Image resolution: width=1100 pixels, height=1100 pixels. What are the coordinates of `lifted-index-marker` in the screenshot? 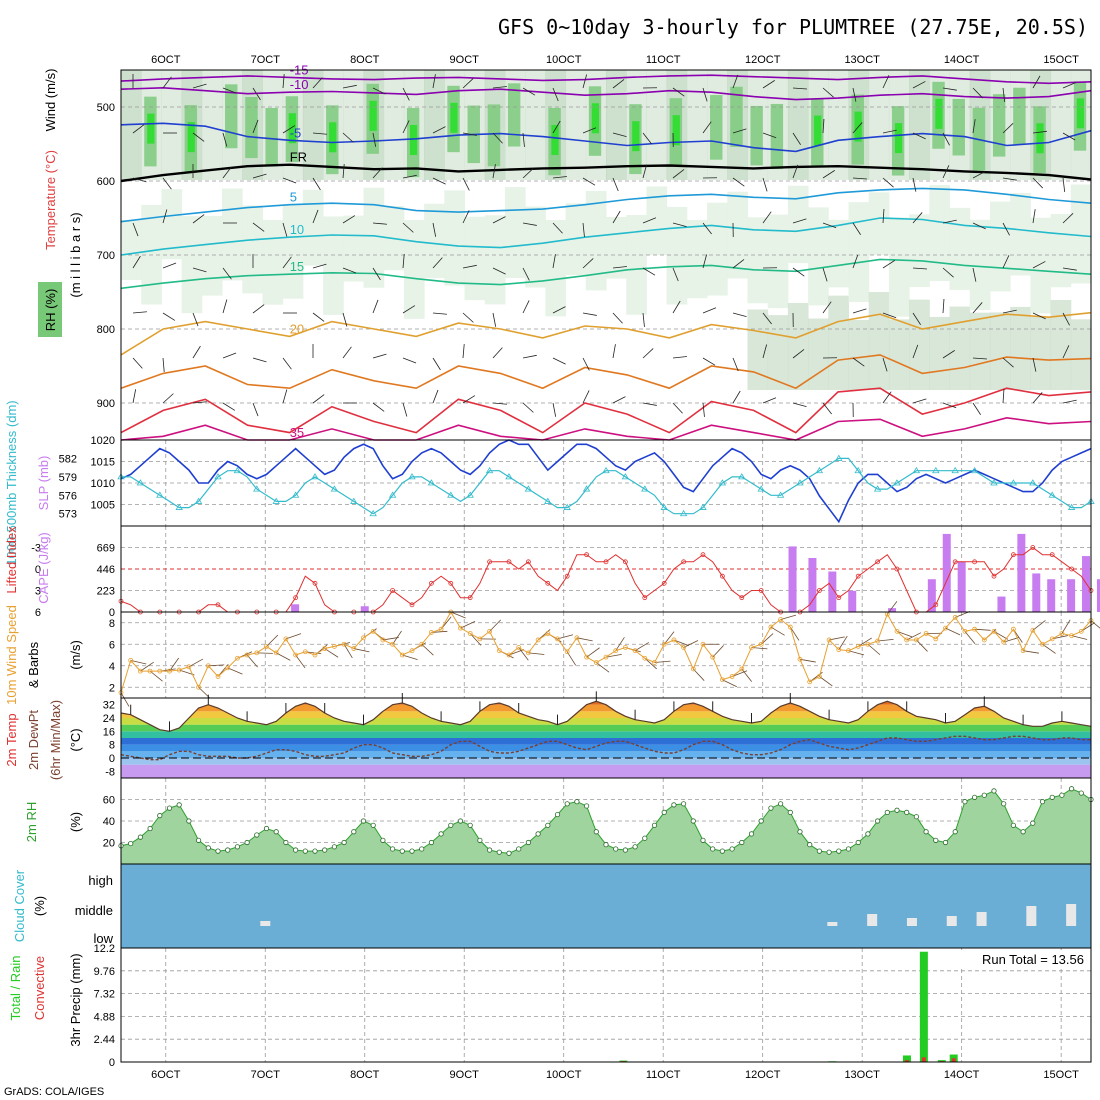 It's located at (703, 555).